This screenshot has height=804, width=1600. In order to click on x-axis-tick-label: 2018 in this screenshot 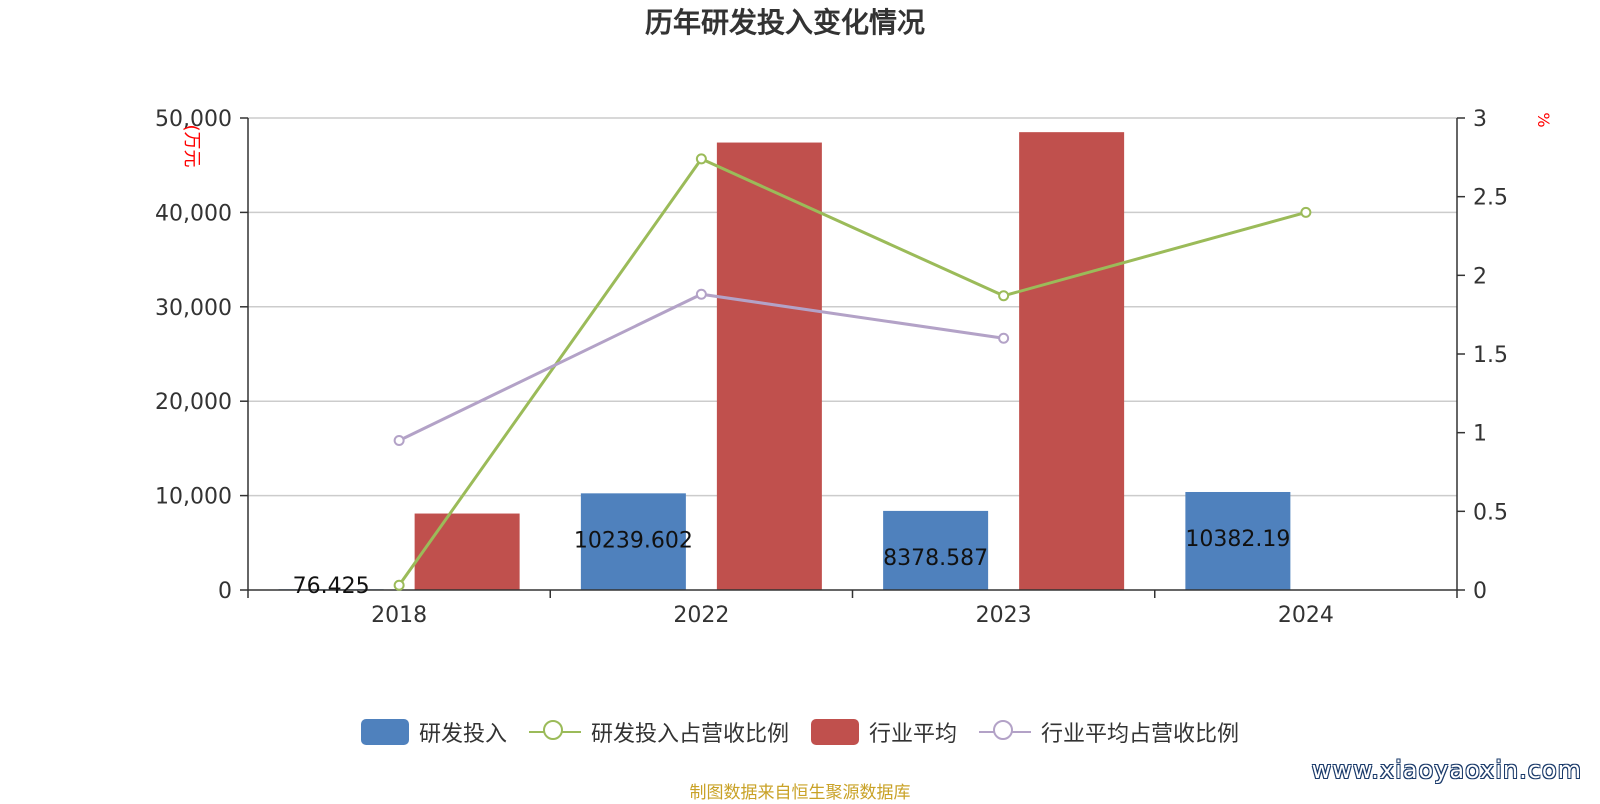, I will do `click(399, 615)`.